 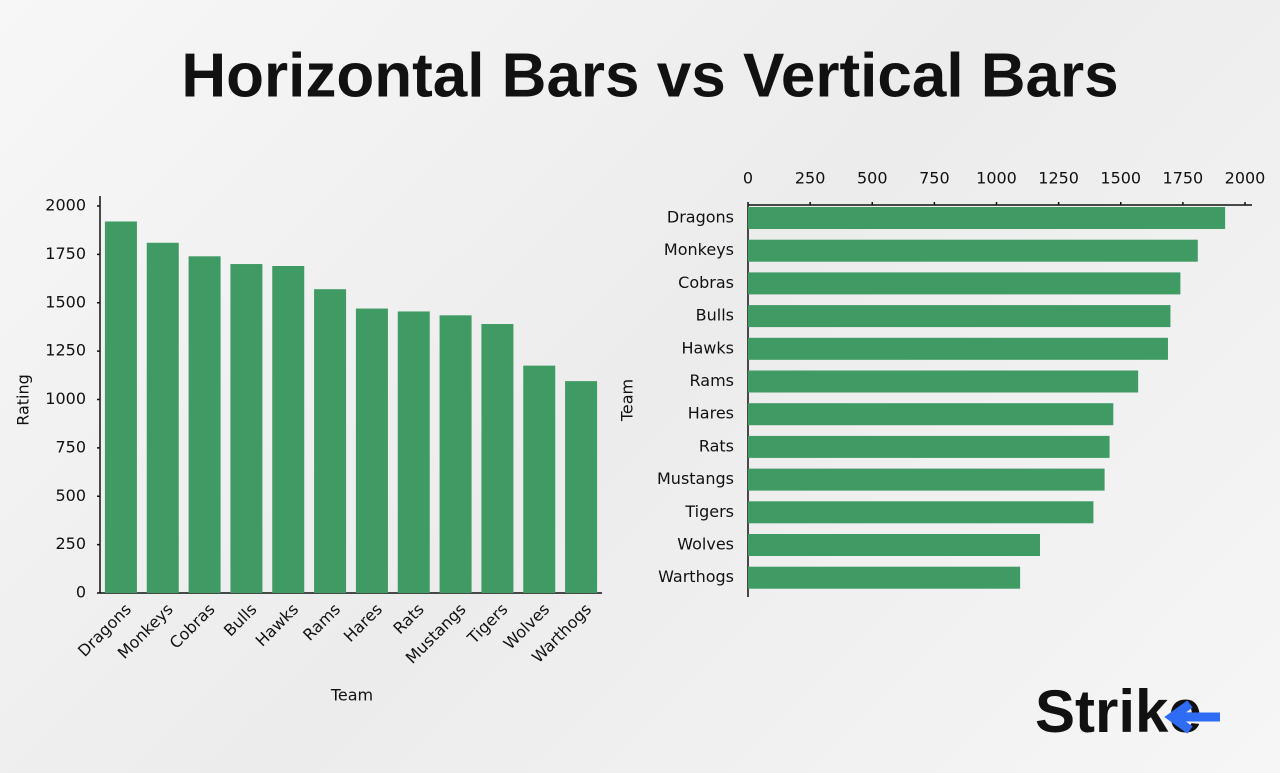 I want to click on y-tick-label: Tigers, so click(x=709, y=511).